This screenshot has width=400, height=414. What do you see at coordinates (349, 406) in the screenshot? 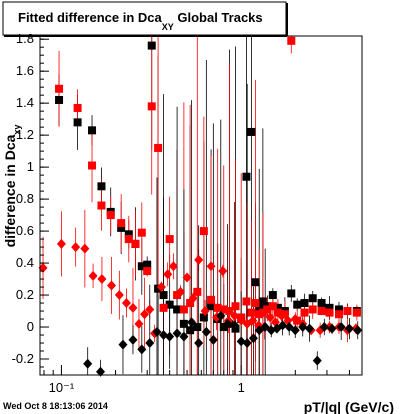
I see `x-axis-title: pT/|q| (GeV/c)` at bounding box center [349, 406].